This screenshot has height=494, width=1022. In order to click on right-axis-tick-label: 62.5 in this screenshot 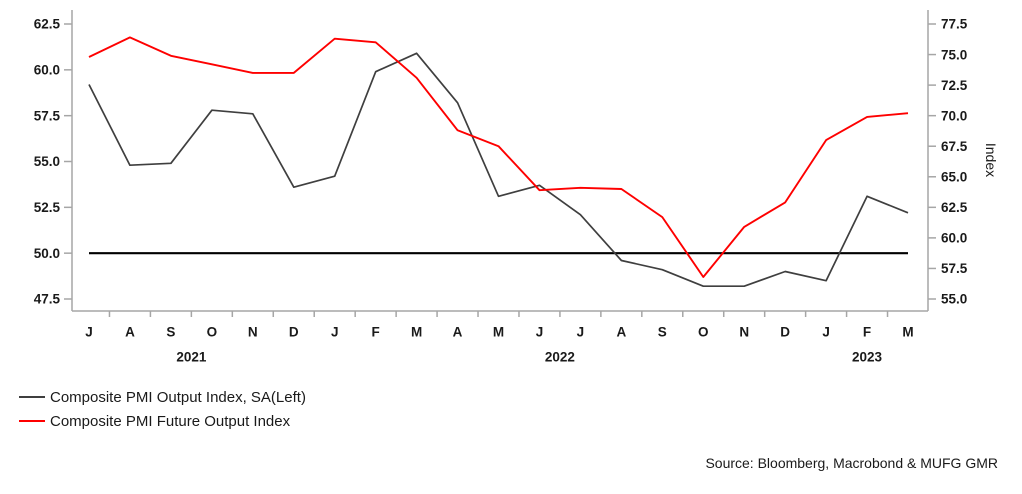, I will do `click(954, 207)`.